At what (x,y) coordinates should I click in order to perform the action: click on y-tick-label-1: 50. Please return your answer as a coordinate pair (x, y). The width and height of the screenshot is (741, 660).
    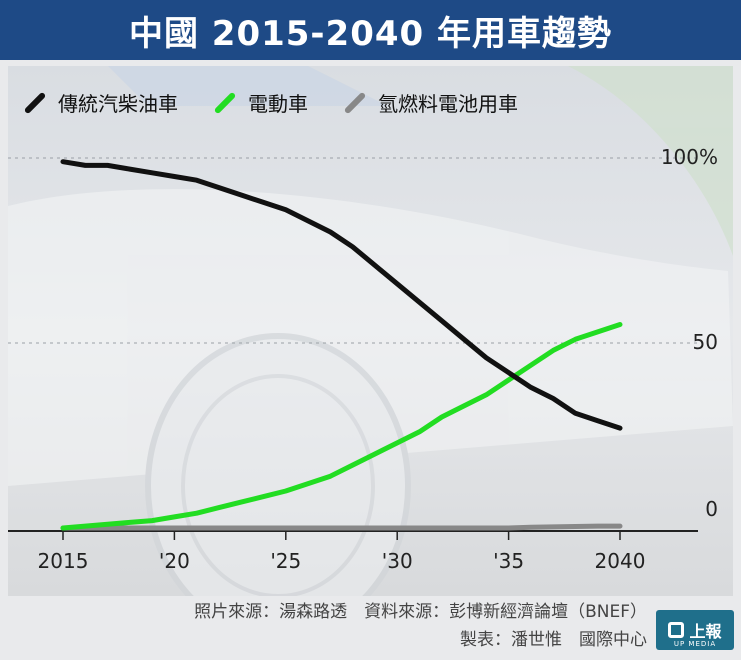
    Looking at the image, I should click on (705, 342).